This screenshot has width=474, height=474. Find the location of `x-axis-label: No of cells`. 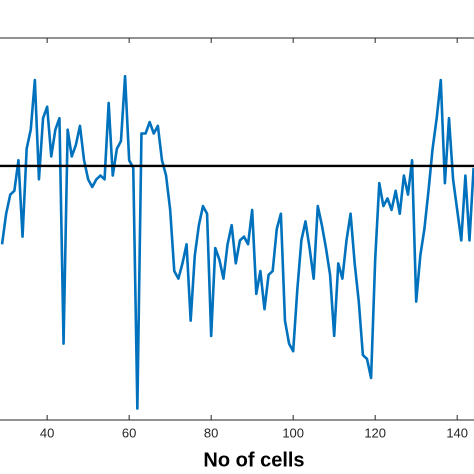

x-axis-label: No of cells is located at coordinates (253, 460).